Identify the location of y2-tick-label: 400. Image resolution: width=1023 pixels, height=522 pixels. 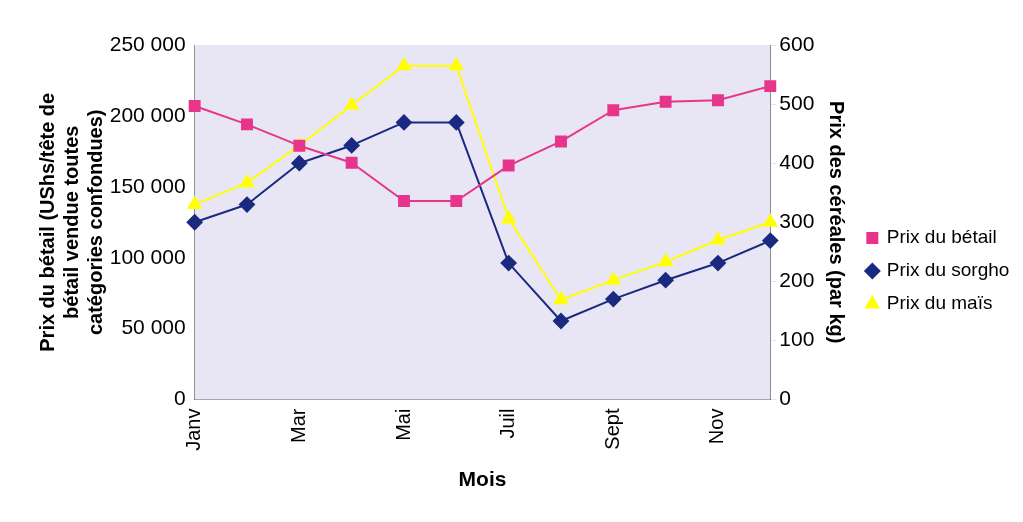
(797, 161).